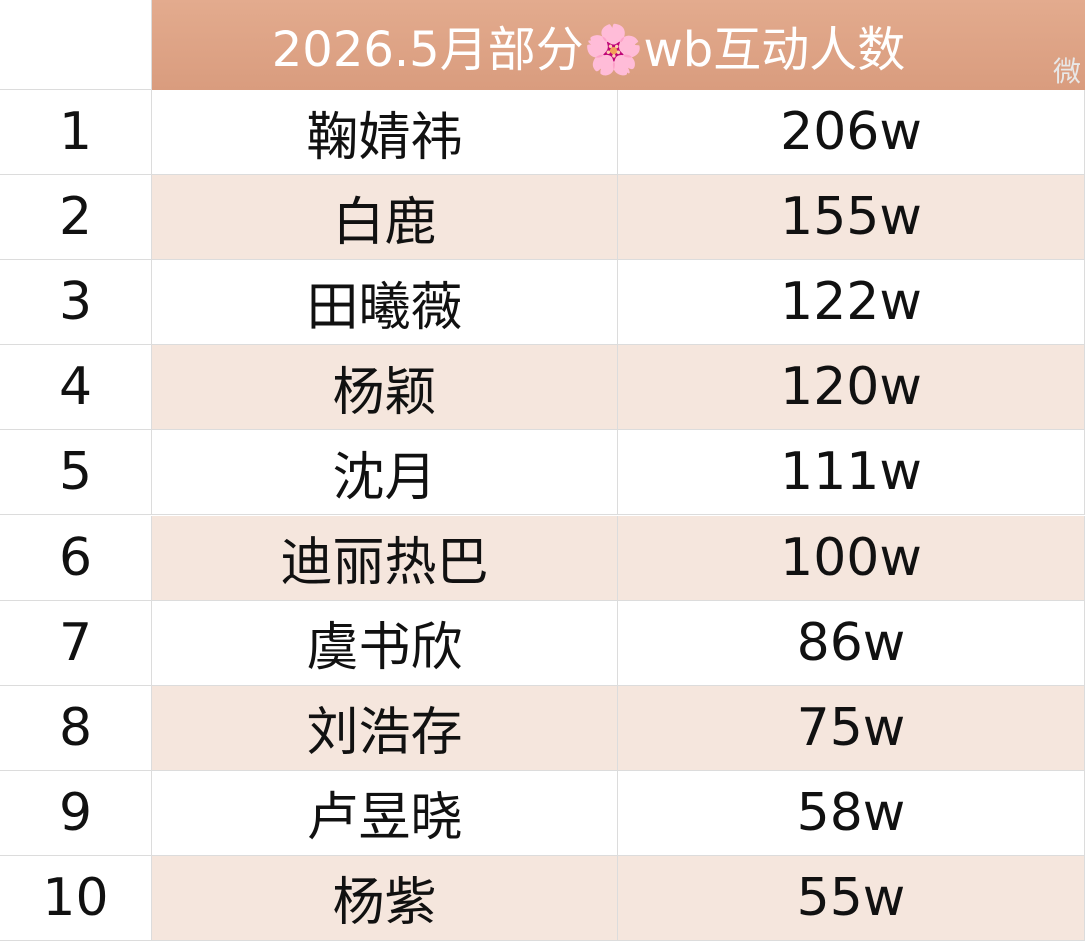  Describe the element at coordinates (385, 388) in the screenshot. I see `name-cell: 杨颖` at that location.